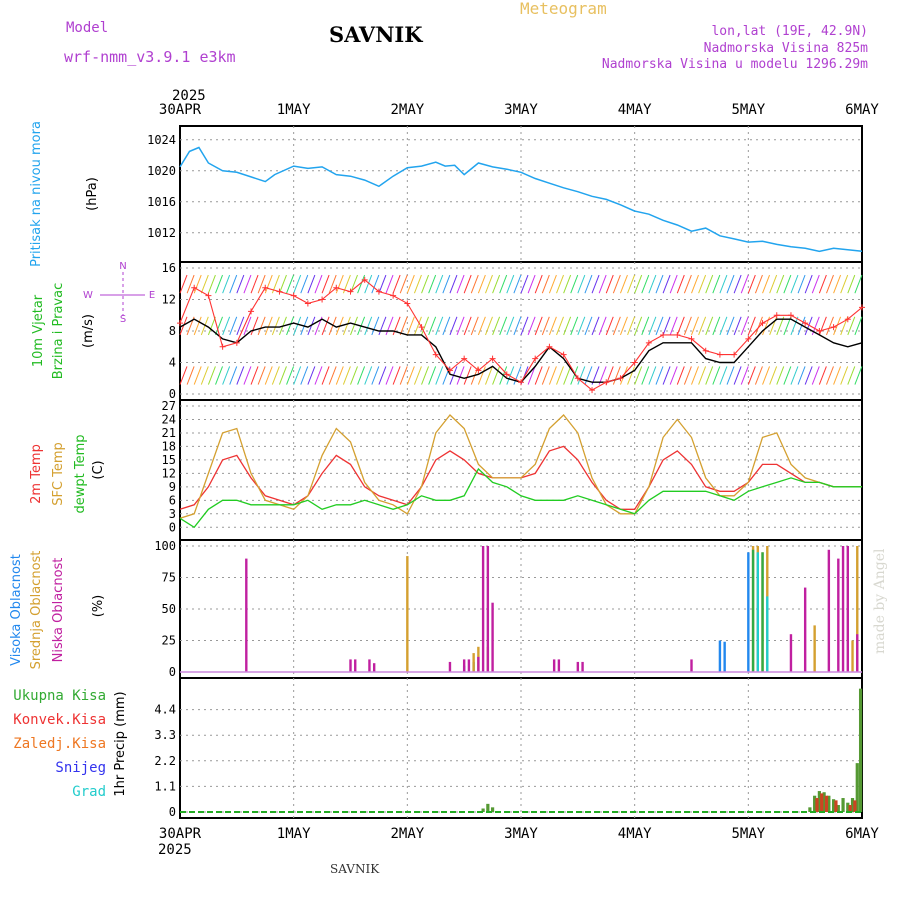 This screenshot has height=900, width=900. I want to click on pressure-line, so click(521, 199).